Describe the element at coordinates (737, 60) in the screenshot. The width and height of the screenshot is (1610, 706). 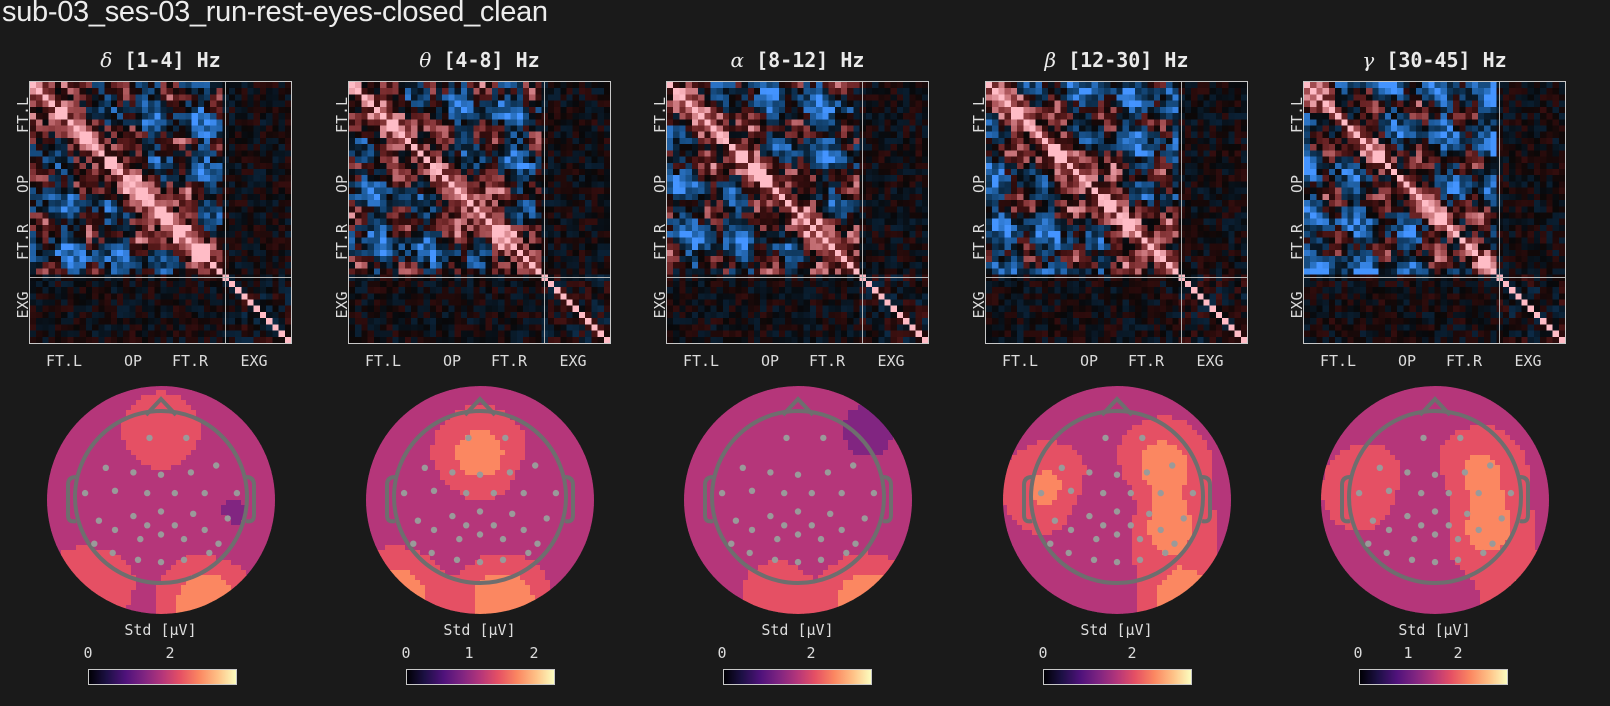
I see `band-symbol: α` at that location.